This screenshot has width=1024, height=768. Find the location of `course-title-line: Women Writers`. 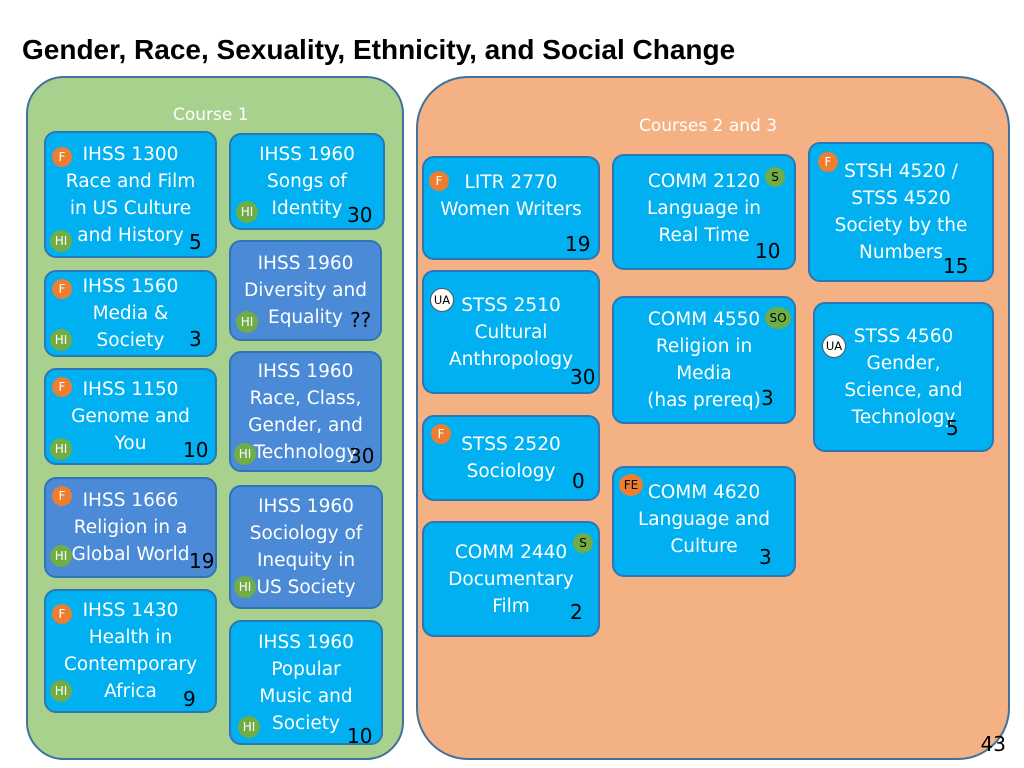

course-title-line: Women Writers is located at coordinates (511, 209).